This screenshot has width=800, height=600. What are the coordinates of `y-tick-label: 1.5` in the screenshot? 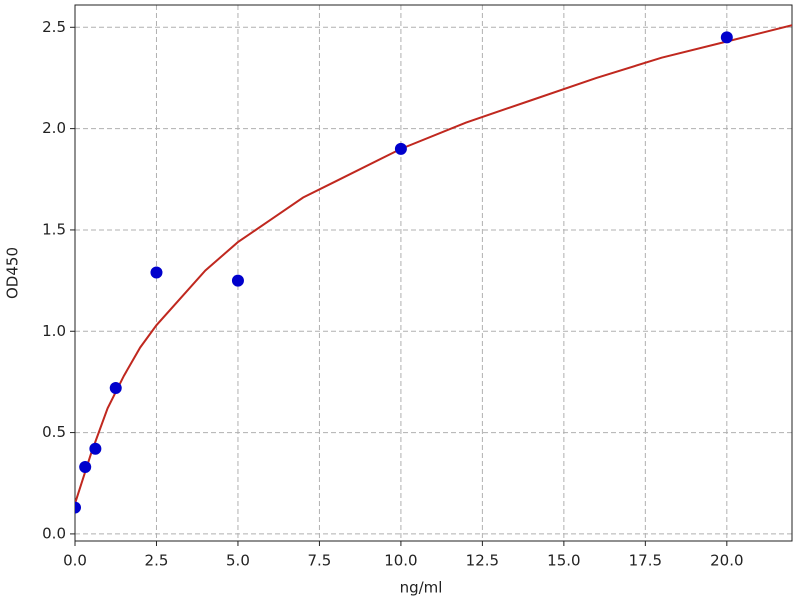 It's located at (54, 229).